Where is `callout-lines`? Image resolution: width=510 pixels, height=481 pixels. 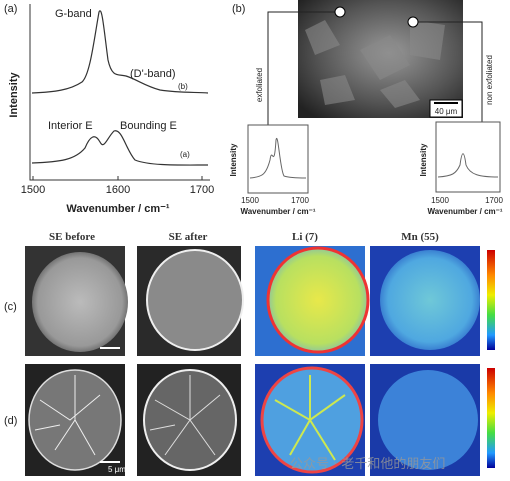 callout-lines is located at coordinates (375, 68).